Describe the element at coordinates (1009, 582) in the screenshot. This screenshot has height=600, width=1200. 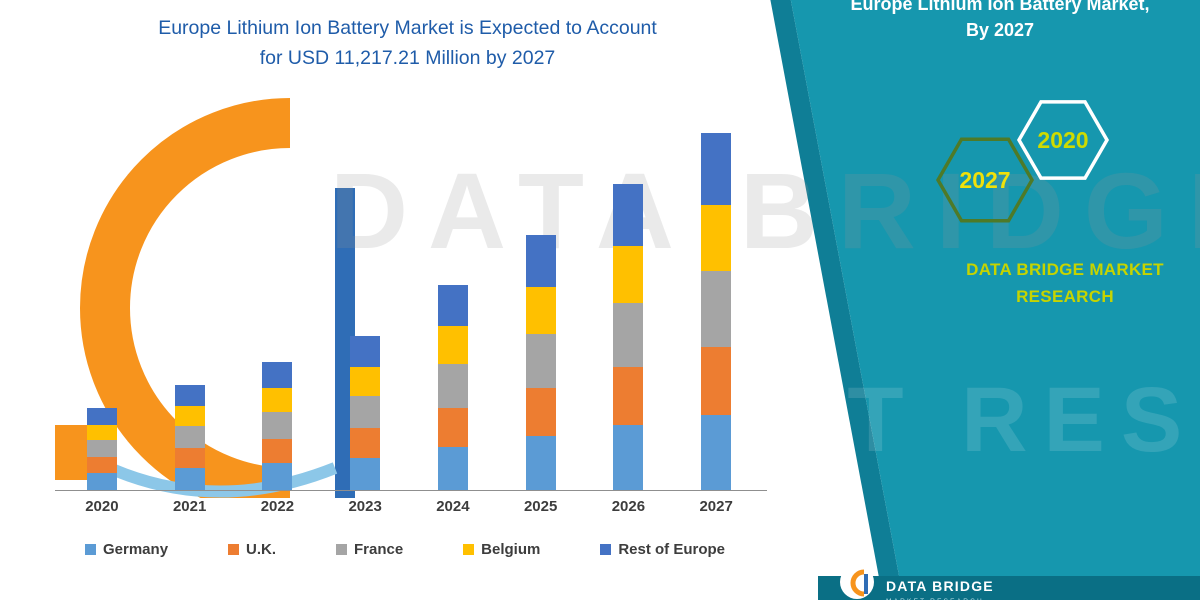
I see `footer-strip: DATA BRIDGE MARKET RESEARCH` at that location.